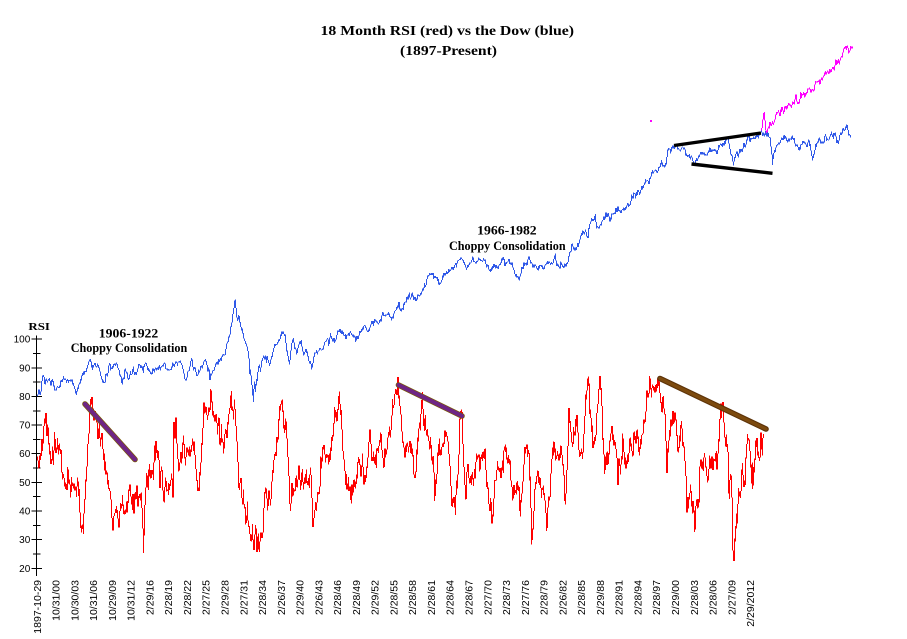 The image size is (907, 639). Describe the element at coordinates (545, 597) in the screenshot. I see `svg-text: 2/28/79` at that location.